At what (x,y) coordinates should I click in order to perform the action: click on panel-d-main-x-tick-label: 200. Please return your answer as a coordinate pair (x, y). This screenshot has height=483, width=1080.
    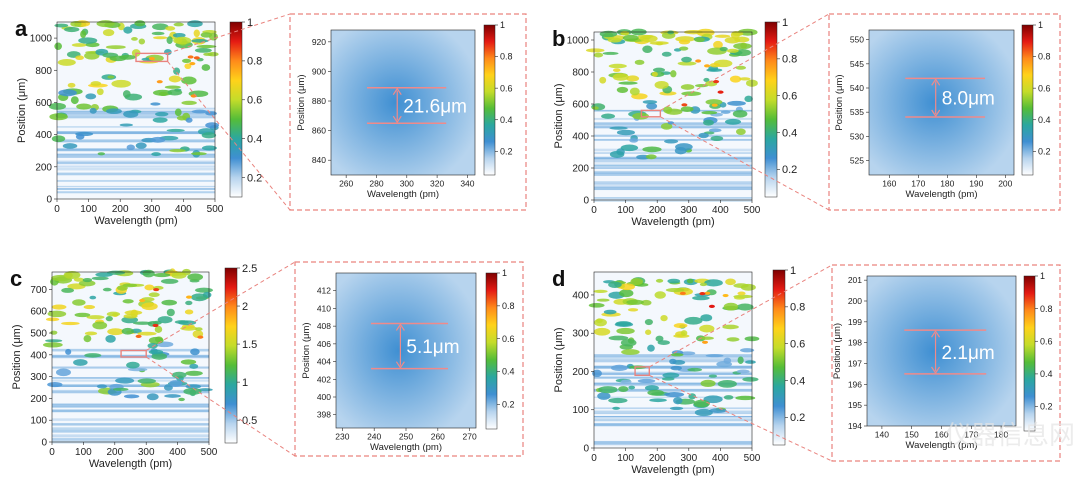
    Looking at the image, I should click on (657, 458).